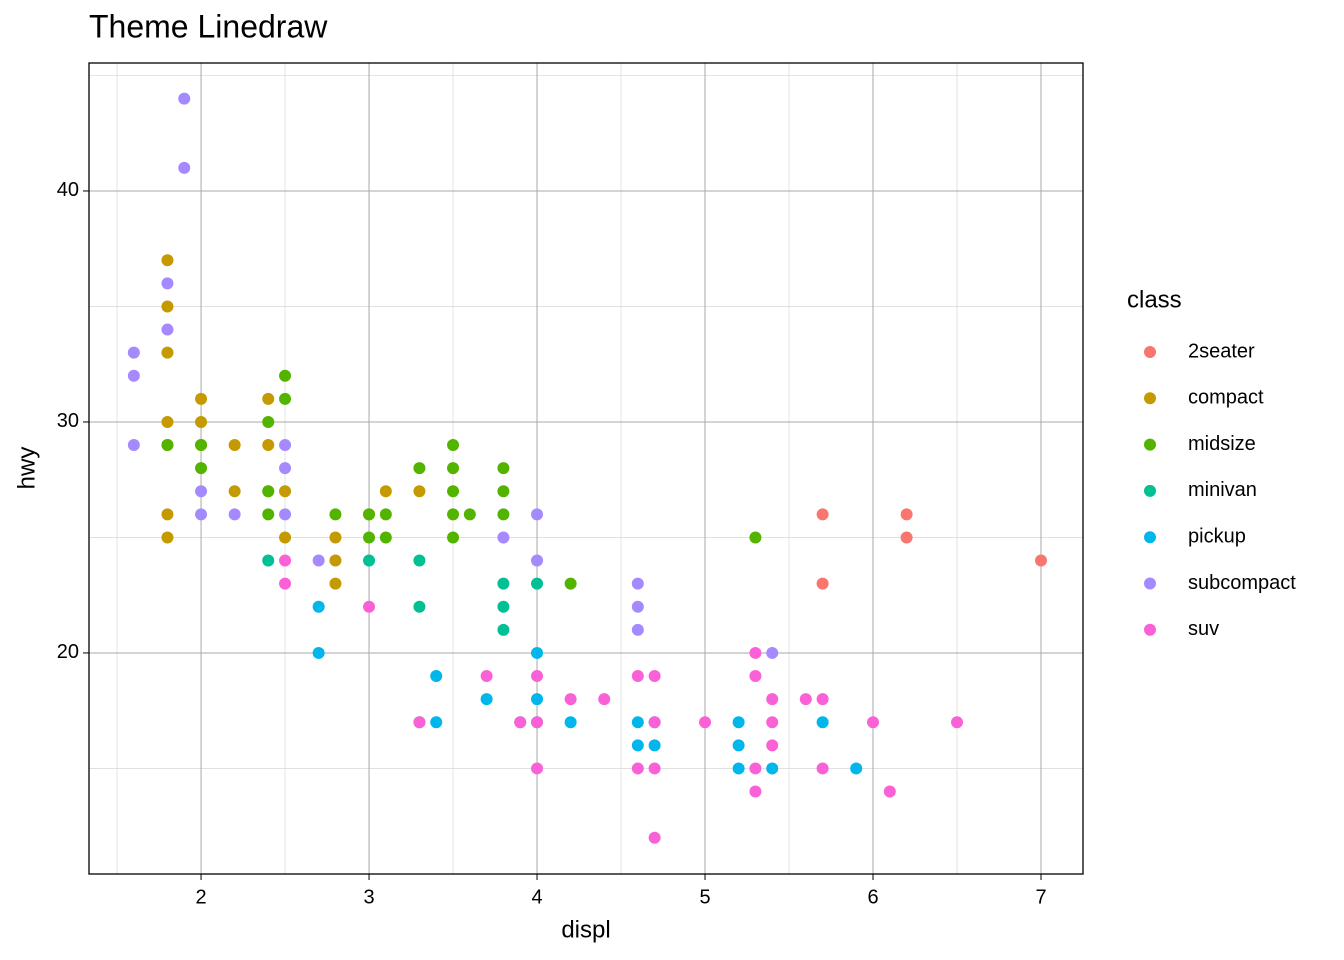 The image size is (1344, 960). What do you see at coordinates (1154, 299) in the screenshot?
I see `legend-title: class` at bounding box center [1154, 299].